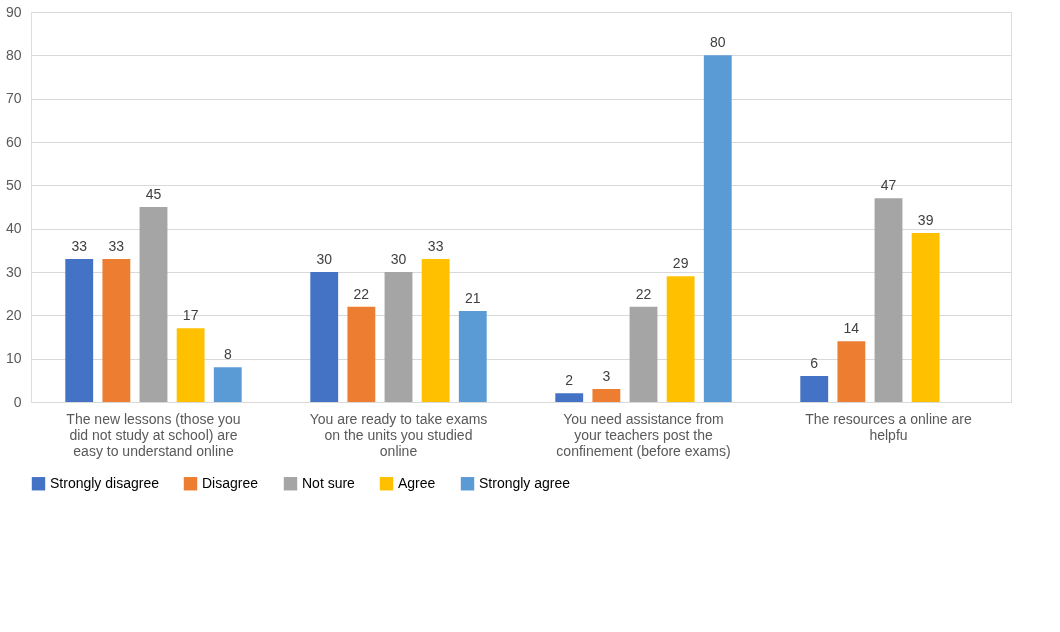 The image size is (1060, 632). Describe the element at coordinates (230, 482) in the screenshot. I see `legend-label: Disagree` at that location.